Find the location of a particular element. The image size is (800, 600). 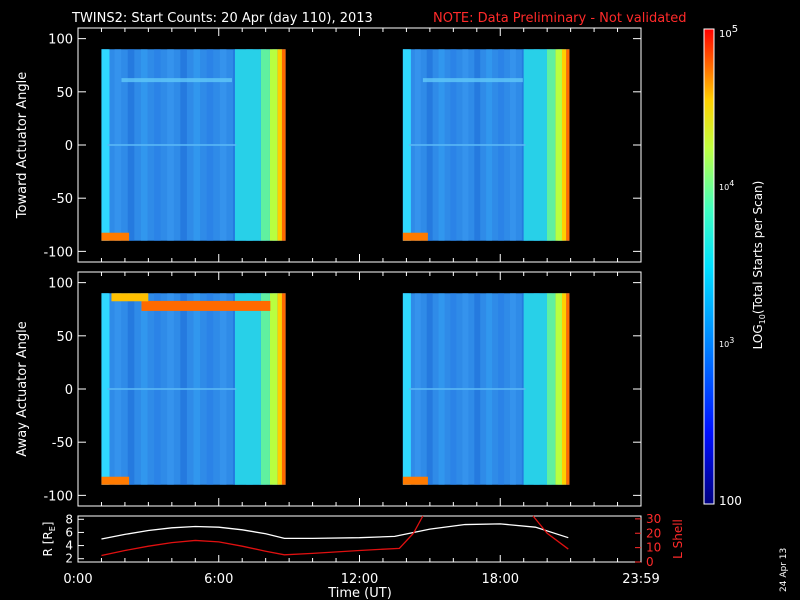

time-tick-label: 12:00 is located at coordinates (359, 579).